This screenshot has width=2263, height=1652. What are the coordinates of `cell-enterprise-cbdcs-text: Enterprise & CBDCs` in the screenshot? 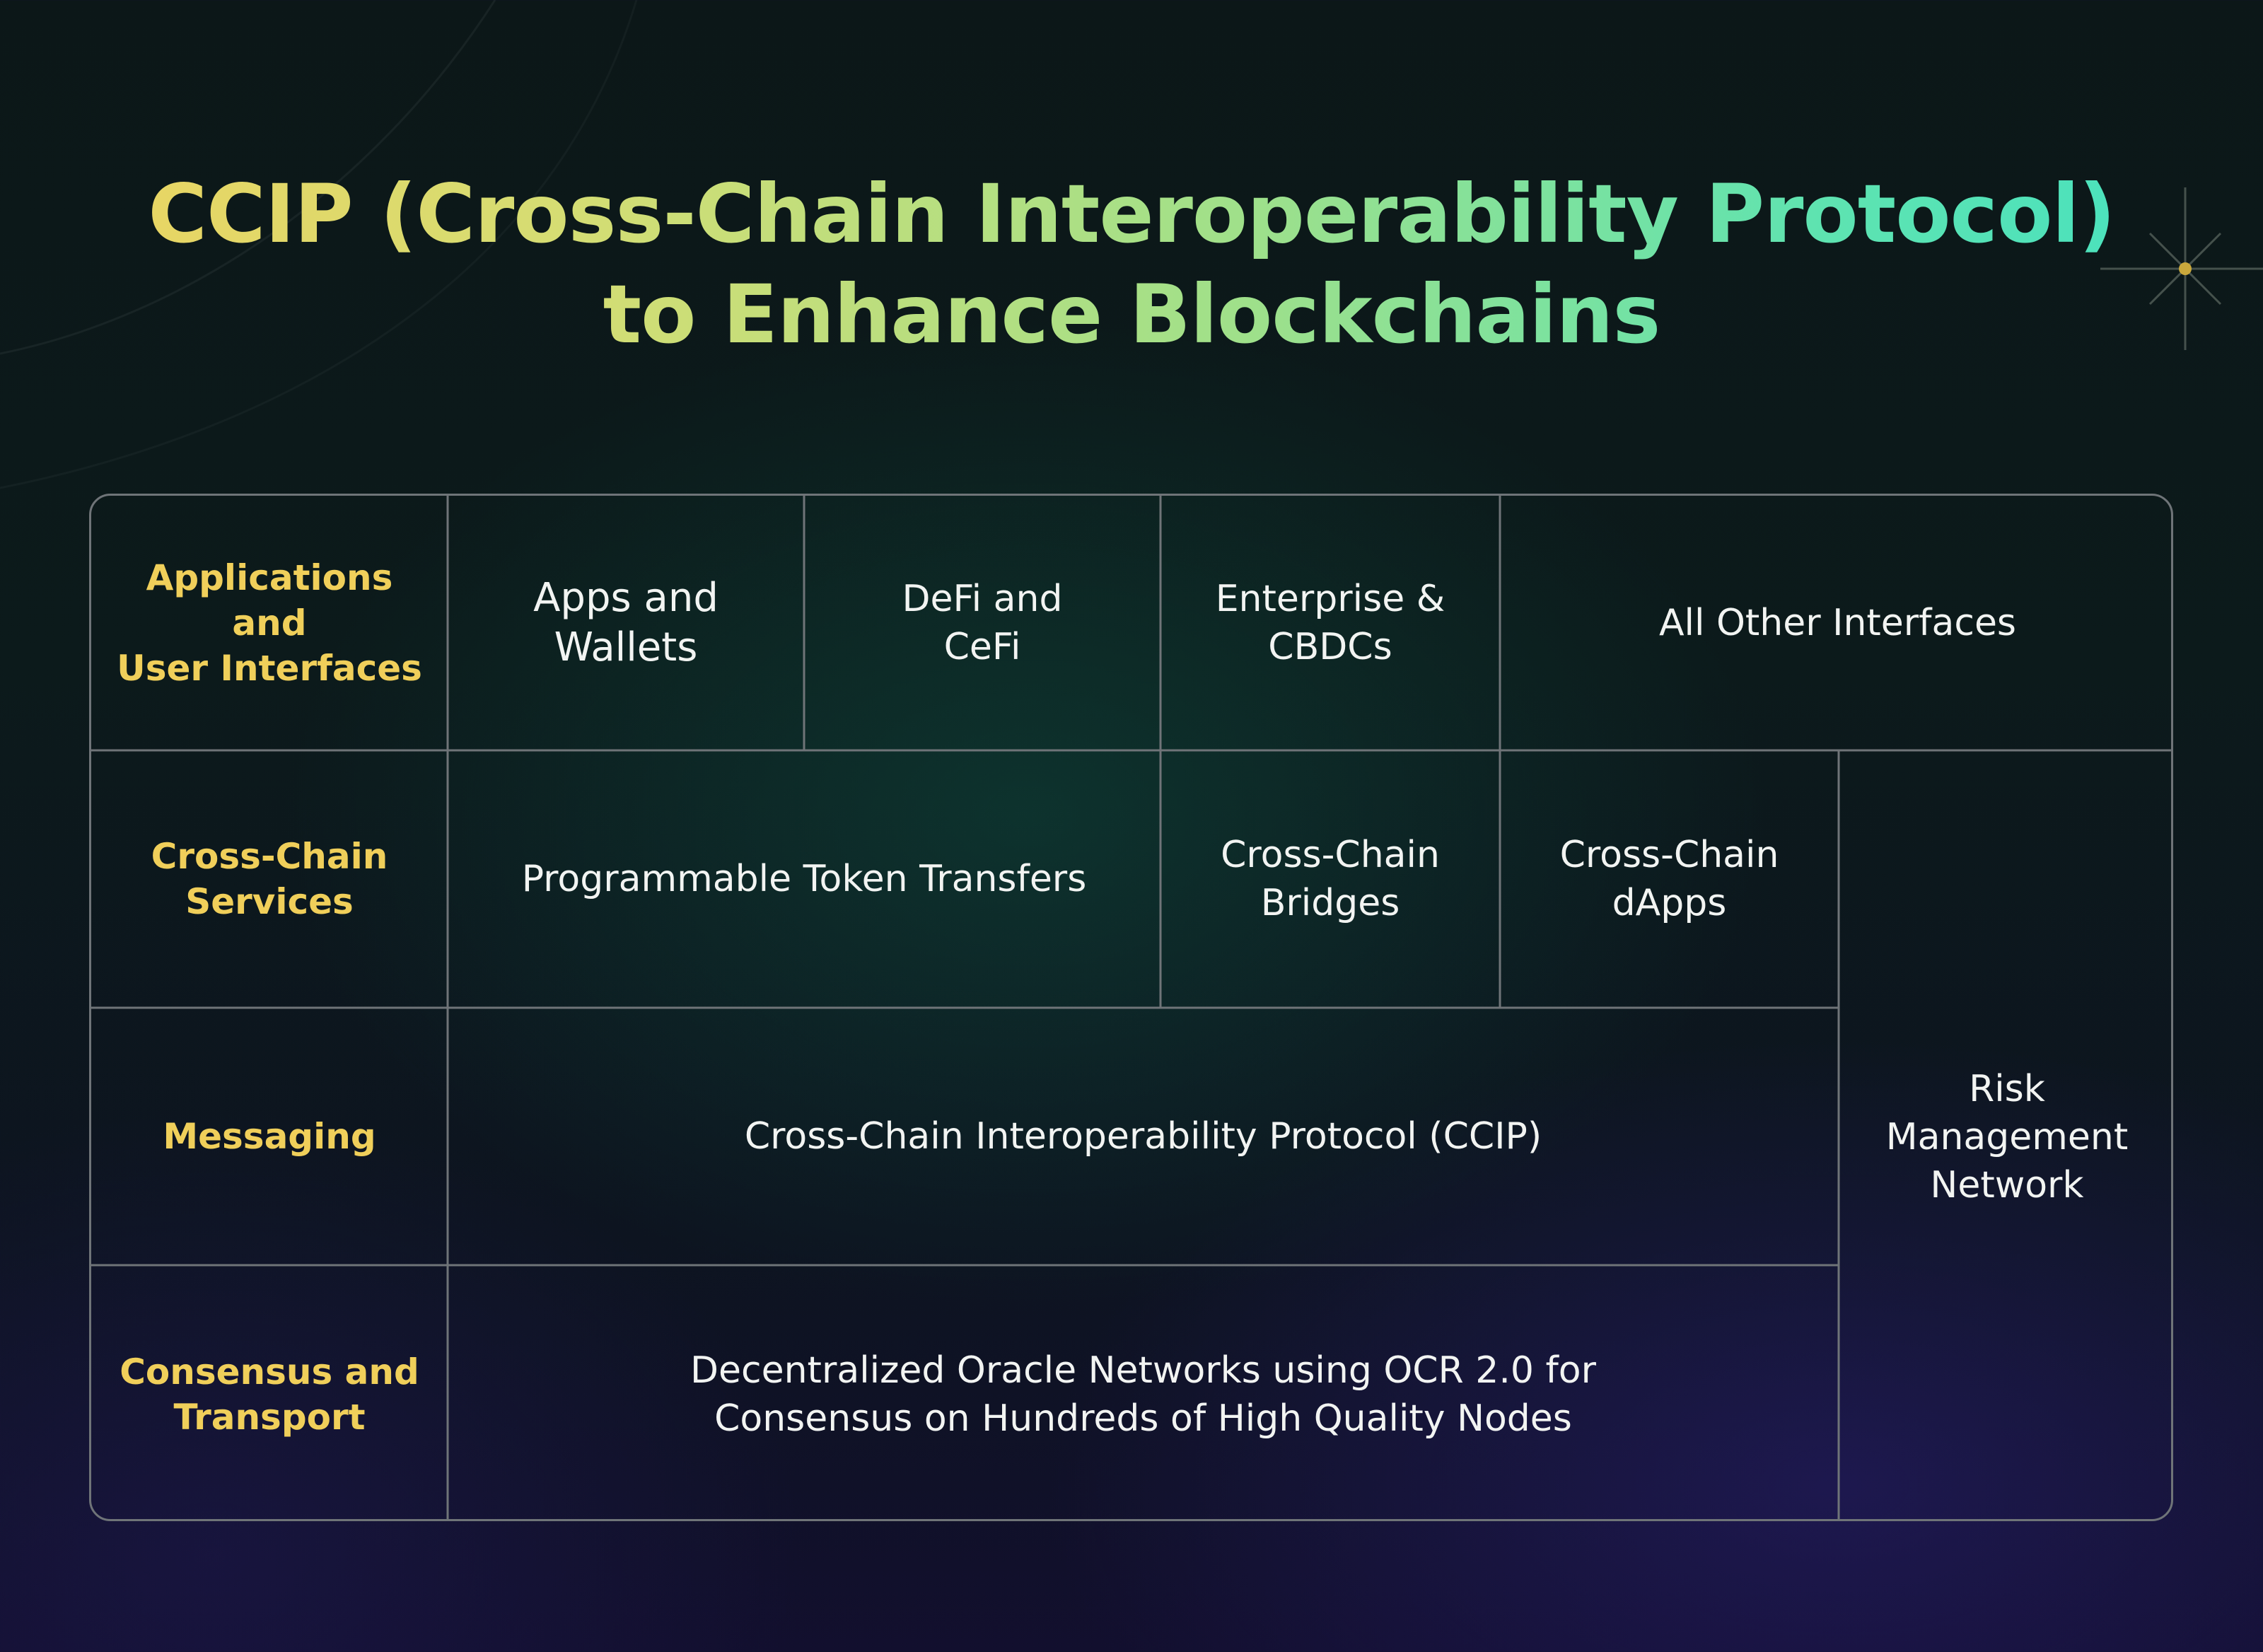 It's located at (1330, 623).